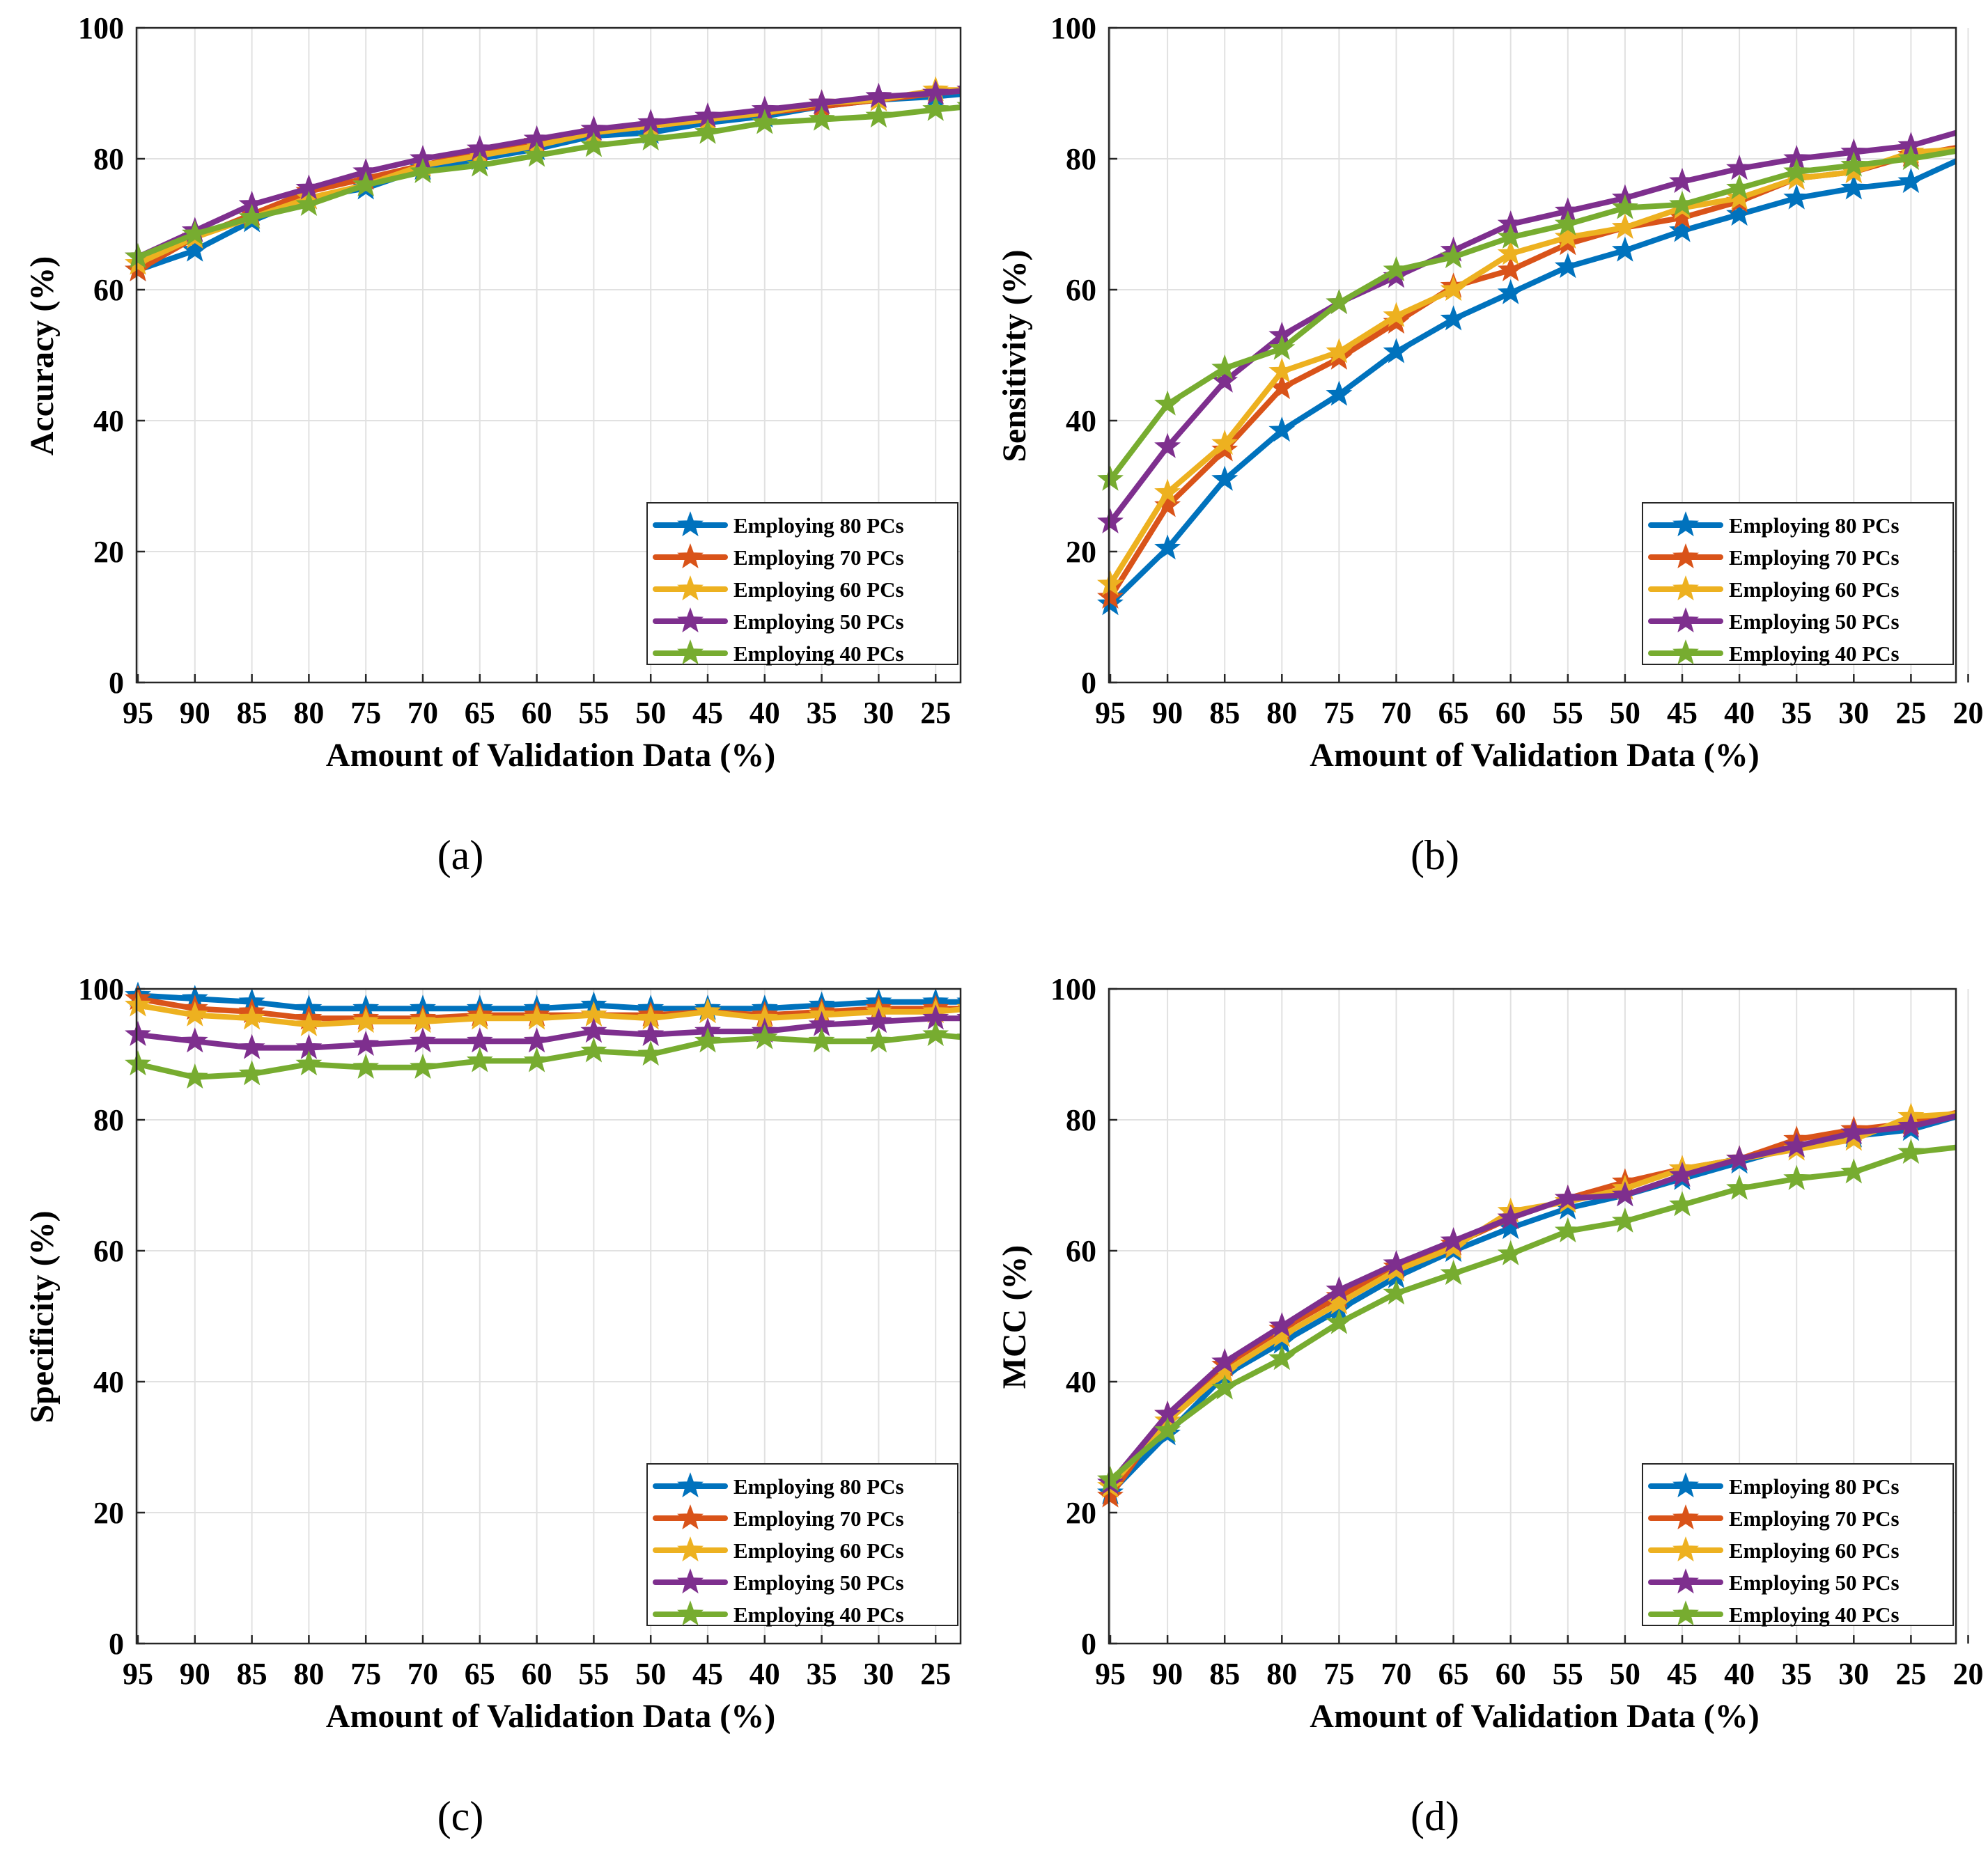 Image resolution: width=1988 pixels, height=1865 pixels. What do you see at coordinates (108, 1120) in the screenshot?
I see `y-tick-label: 80` at bounding box center [108, 1120].